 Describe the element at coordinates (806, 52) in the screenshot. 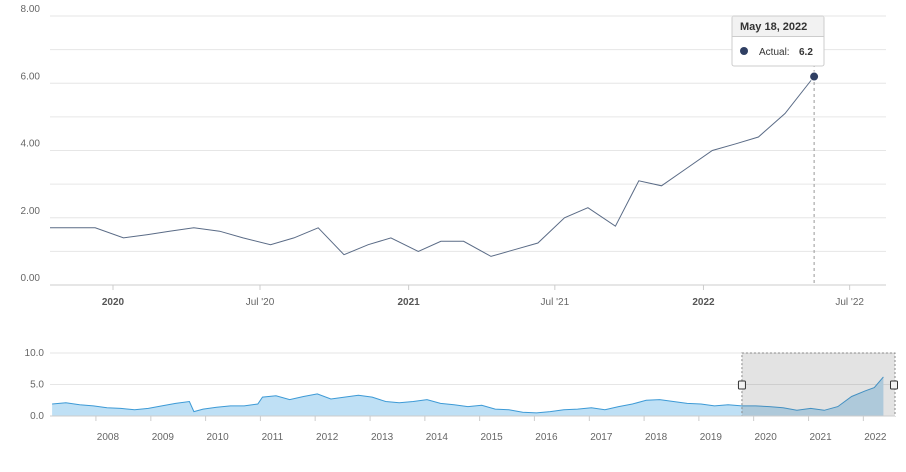

I see `tooltip-value: 6.2` at that location.